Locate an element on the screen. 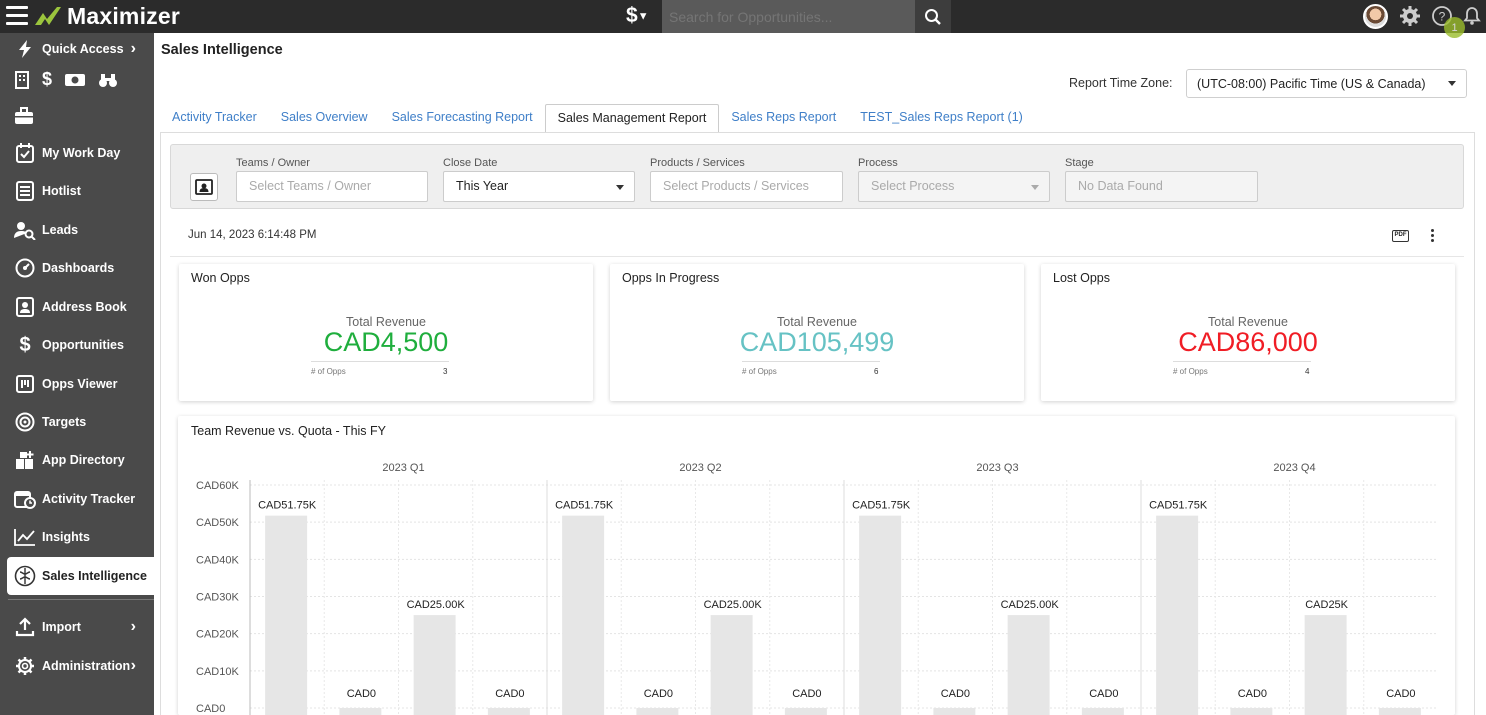 The width and height of the screenshot is (1486, 715). y-tick-label: CAD0 is located at coordinates (210, 709).